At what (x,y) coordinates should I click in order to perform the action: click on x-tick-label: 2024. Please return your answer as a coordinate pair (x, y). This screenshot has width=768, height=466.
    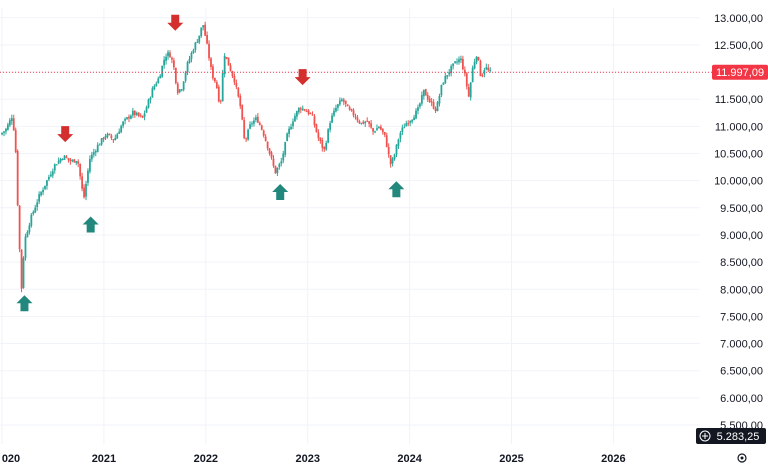
    Looking at the image, I should click on (409, 459).